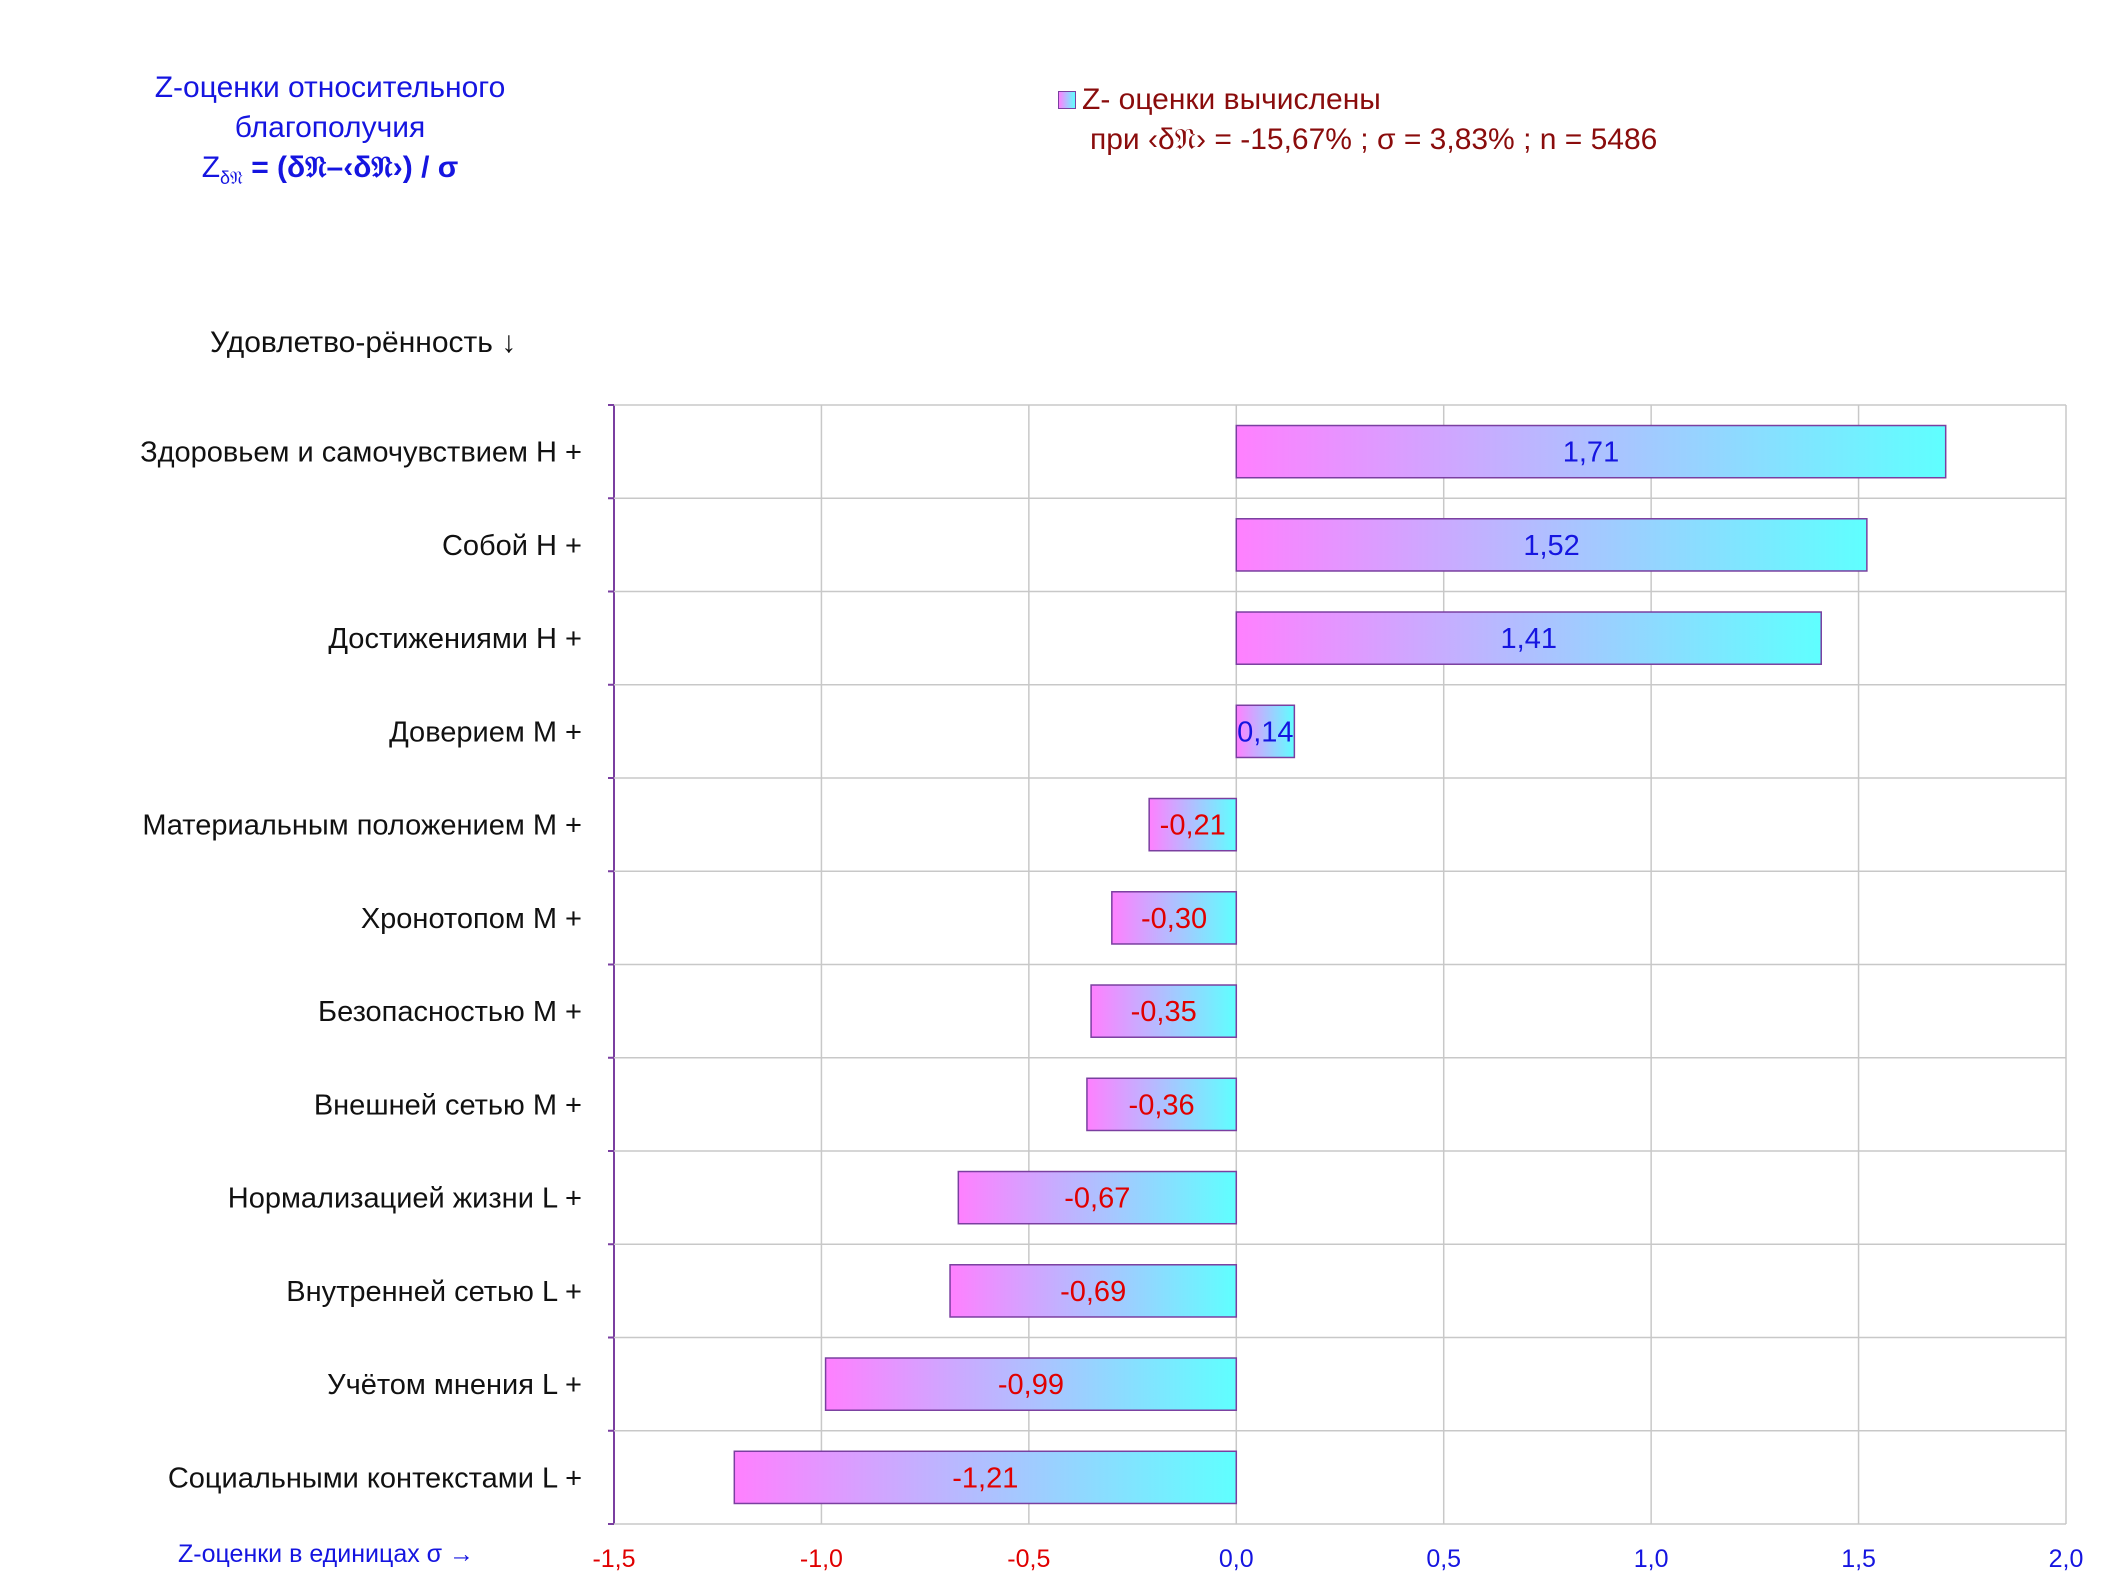  I want to click on title-line-2: благополучия, so click(330, 127).